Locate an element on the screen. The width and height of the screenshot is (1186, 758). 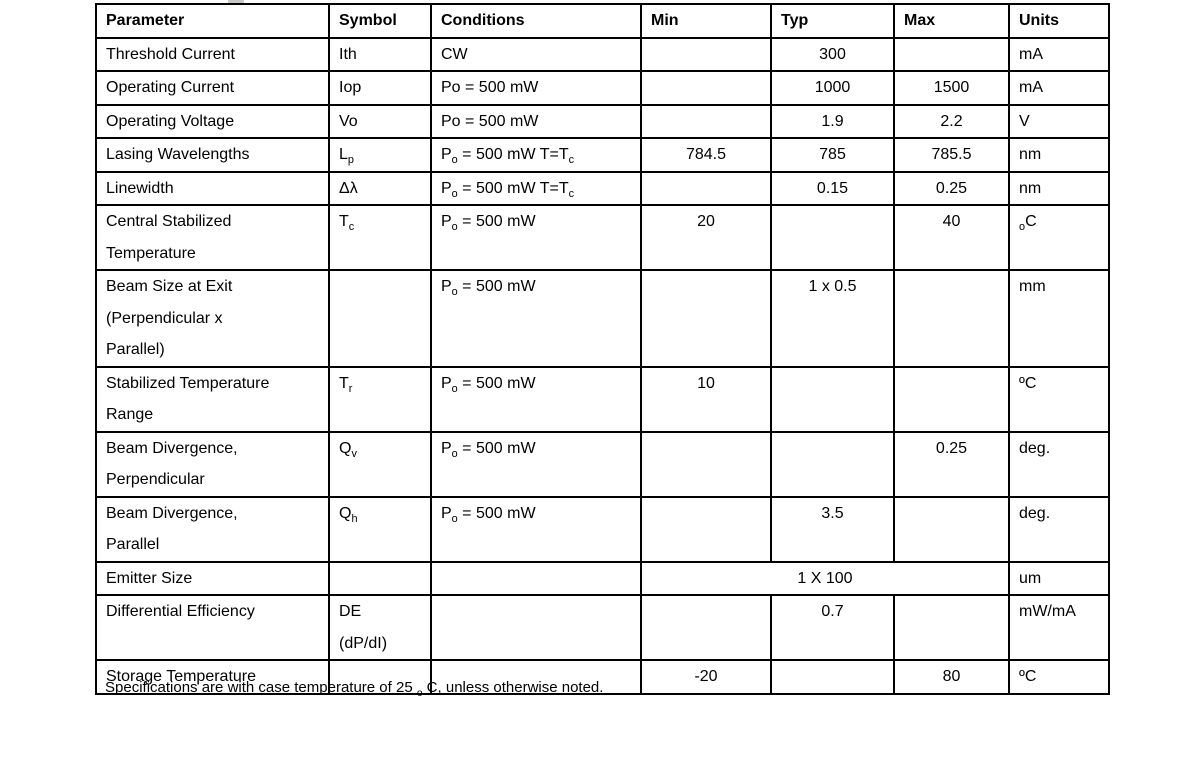
col-header-typ: Typ is located at coordinates (832, 21).